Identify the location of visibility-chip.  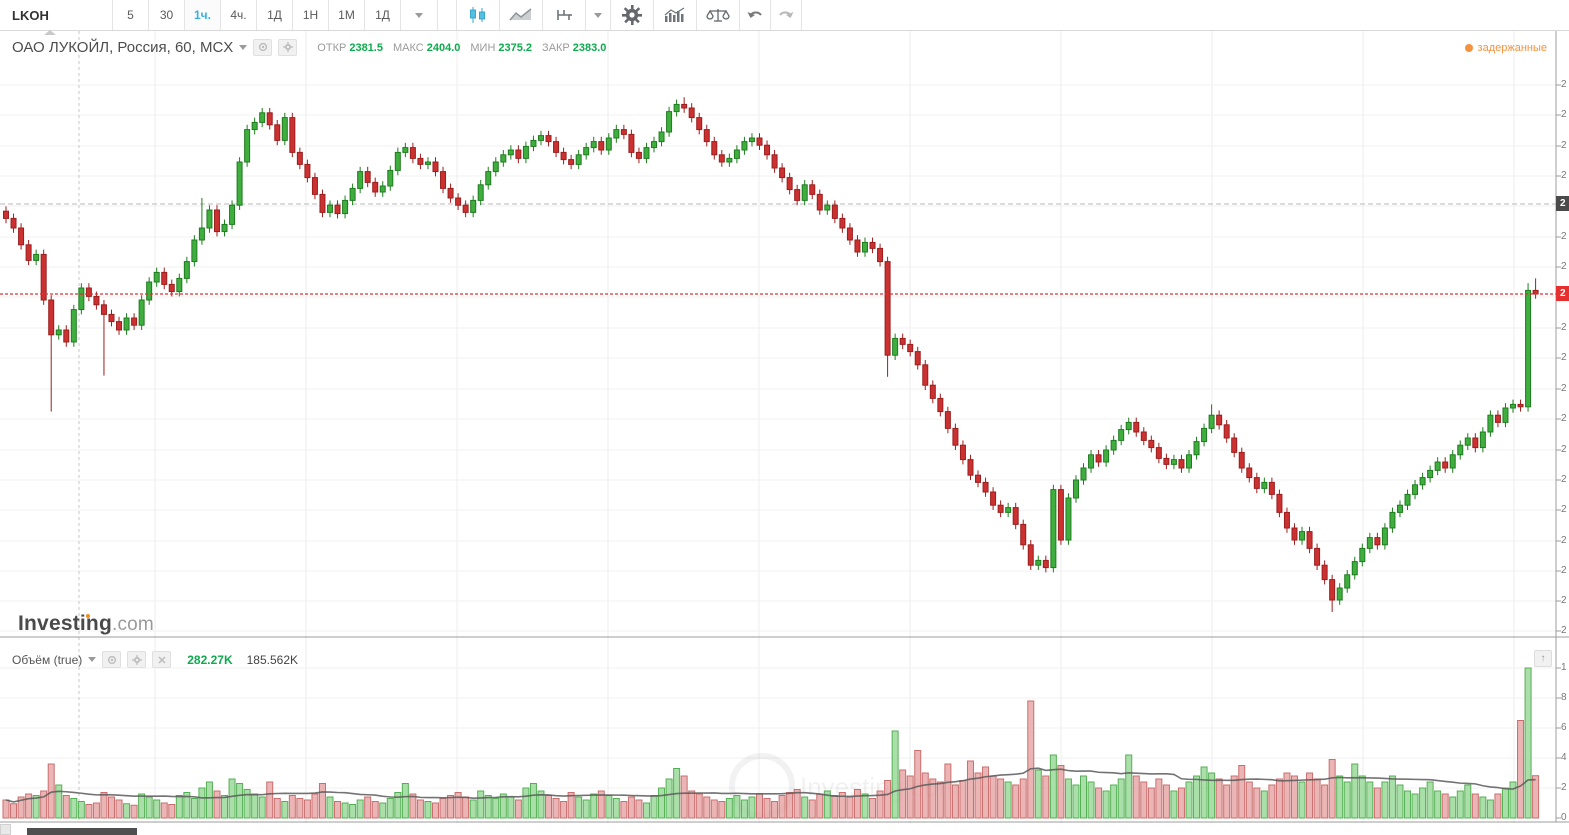
(263, 47).